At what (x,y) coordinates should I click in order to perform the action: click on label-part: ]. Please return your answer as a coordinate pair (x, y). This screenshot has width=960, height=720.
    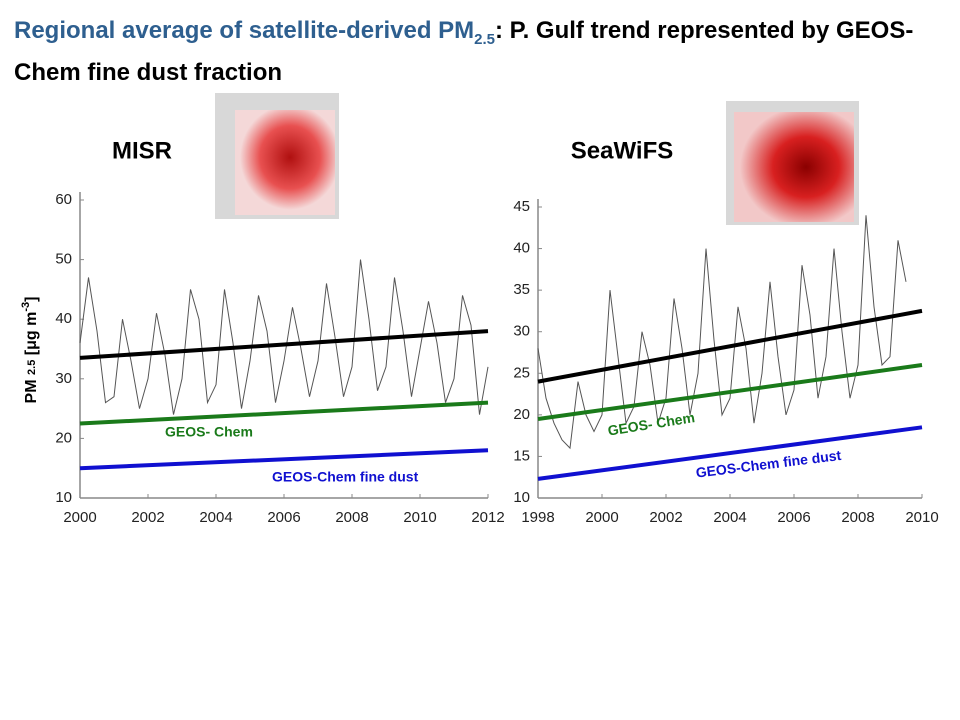
    Looking at the image, I should click on (31, 299).